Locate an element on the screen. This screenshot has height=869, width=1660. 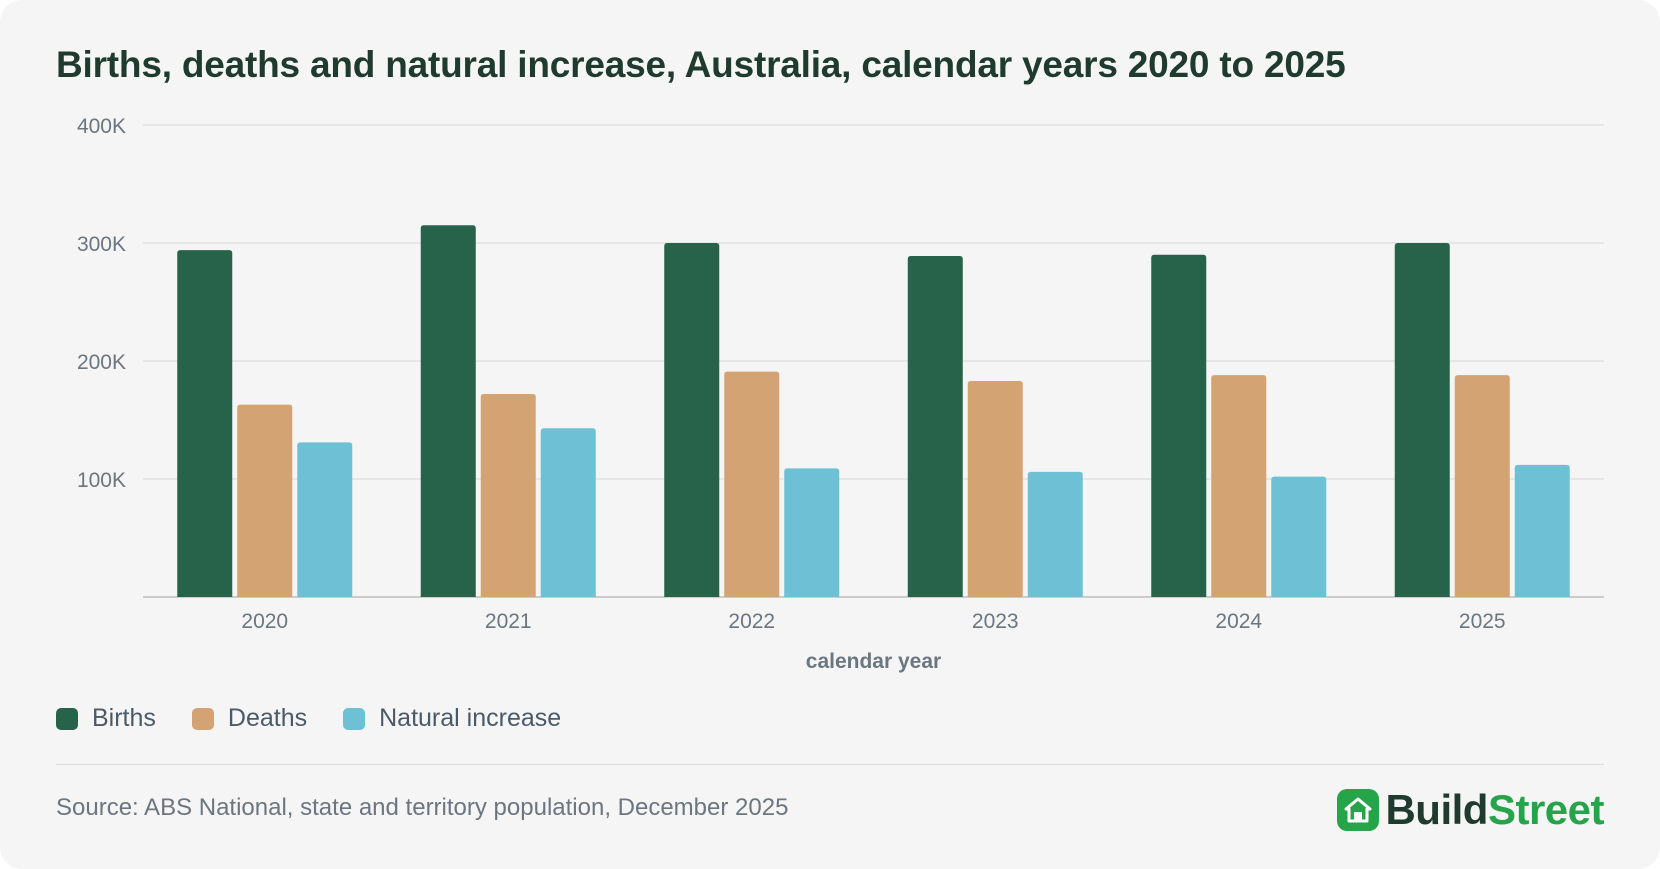
y-tick-label: 400K is located at coordinates (101, 126).